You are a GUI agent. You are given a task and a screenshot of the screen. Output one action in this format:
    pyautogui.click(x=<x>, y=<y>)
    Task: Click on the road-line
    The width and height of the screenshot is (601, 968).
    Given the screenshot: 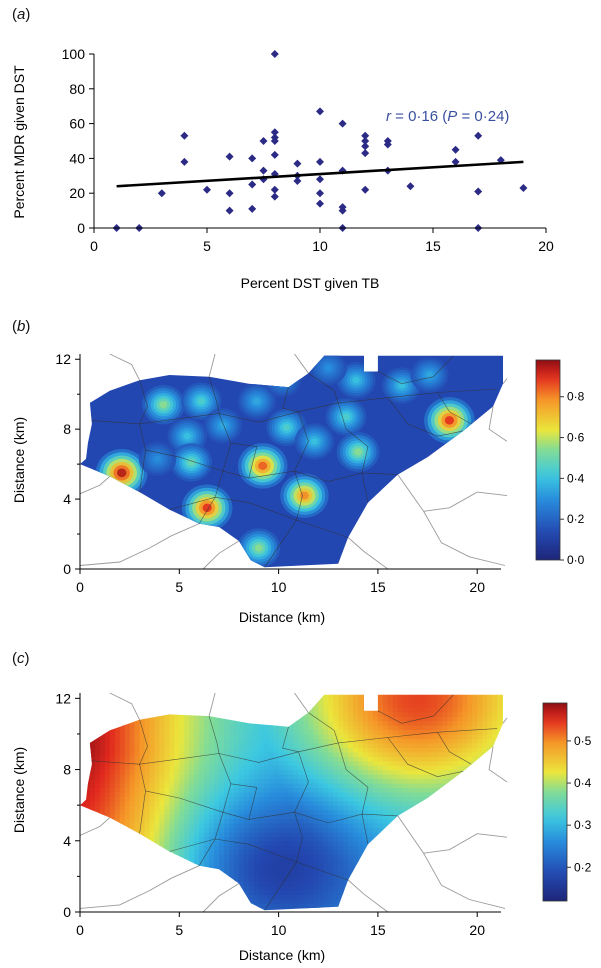 What is the action you would take?
    pyautogui.click(x=368, y=896)
    